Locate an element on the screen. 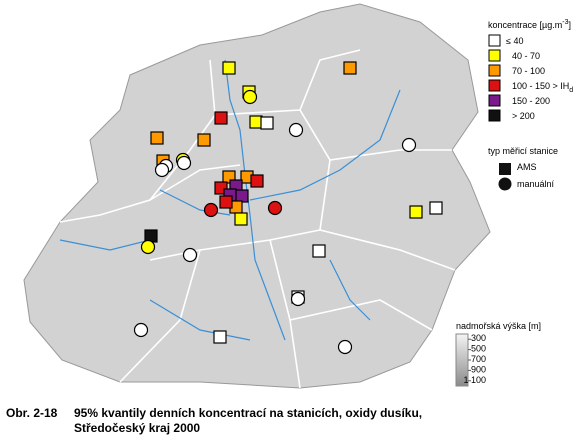 The width and height of the screenshot is (588, 441). class-label: > 200 is located at coordinates (523, 116).